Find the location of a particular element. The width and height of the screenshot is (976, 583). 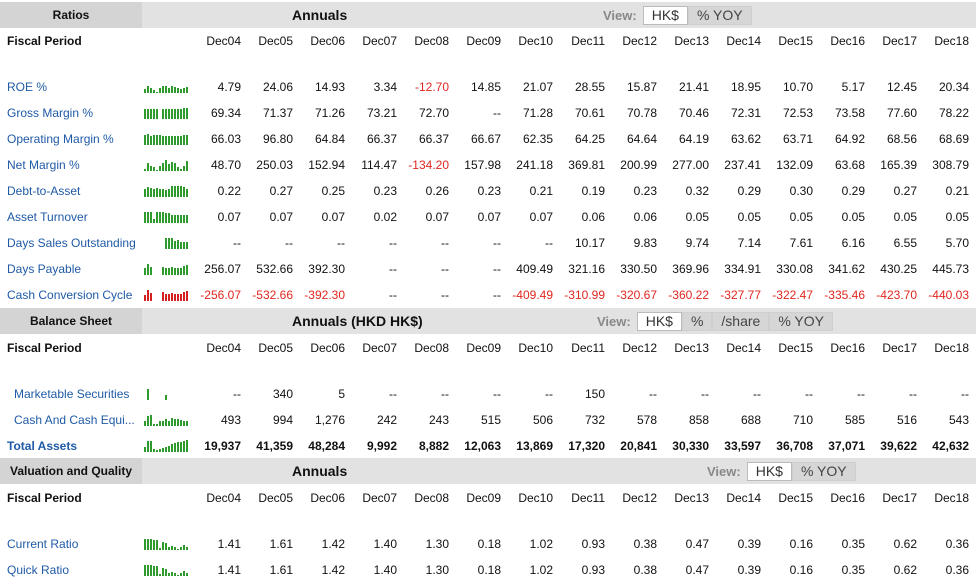

row-label-net-margin: Net Margin % is located at coordinates (43, 165).